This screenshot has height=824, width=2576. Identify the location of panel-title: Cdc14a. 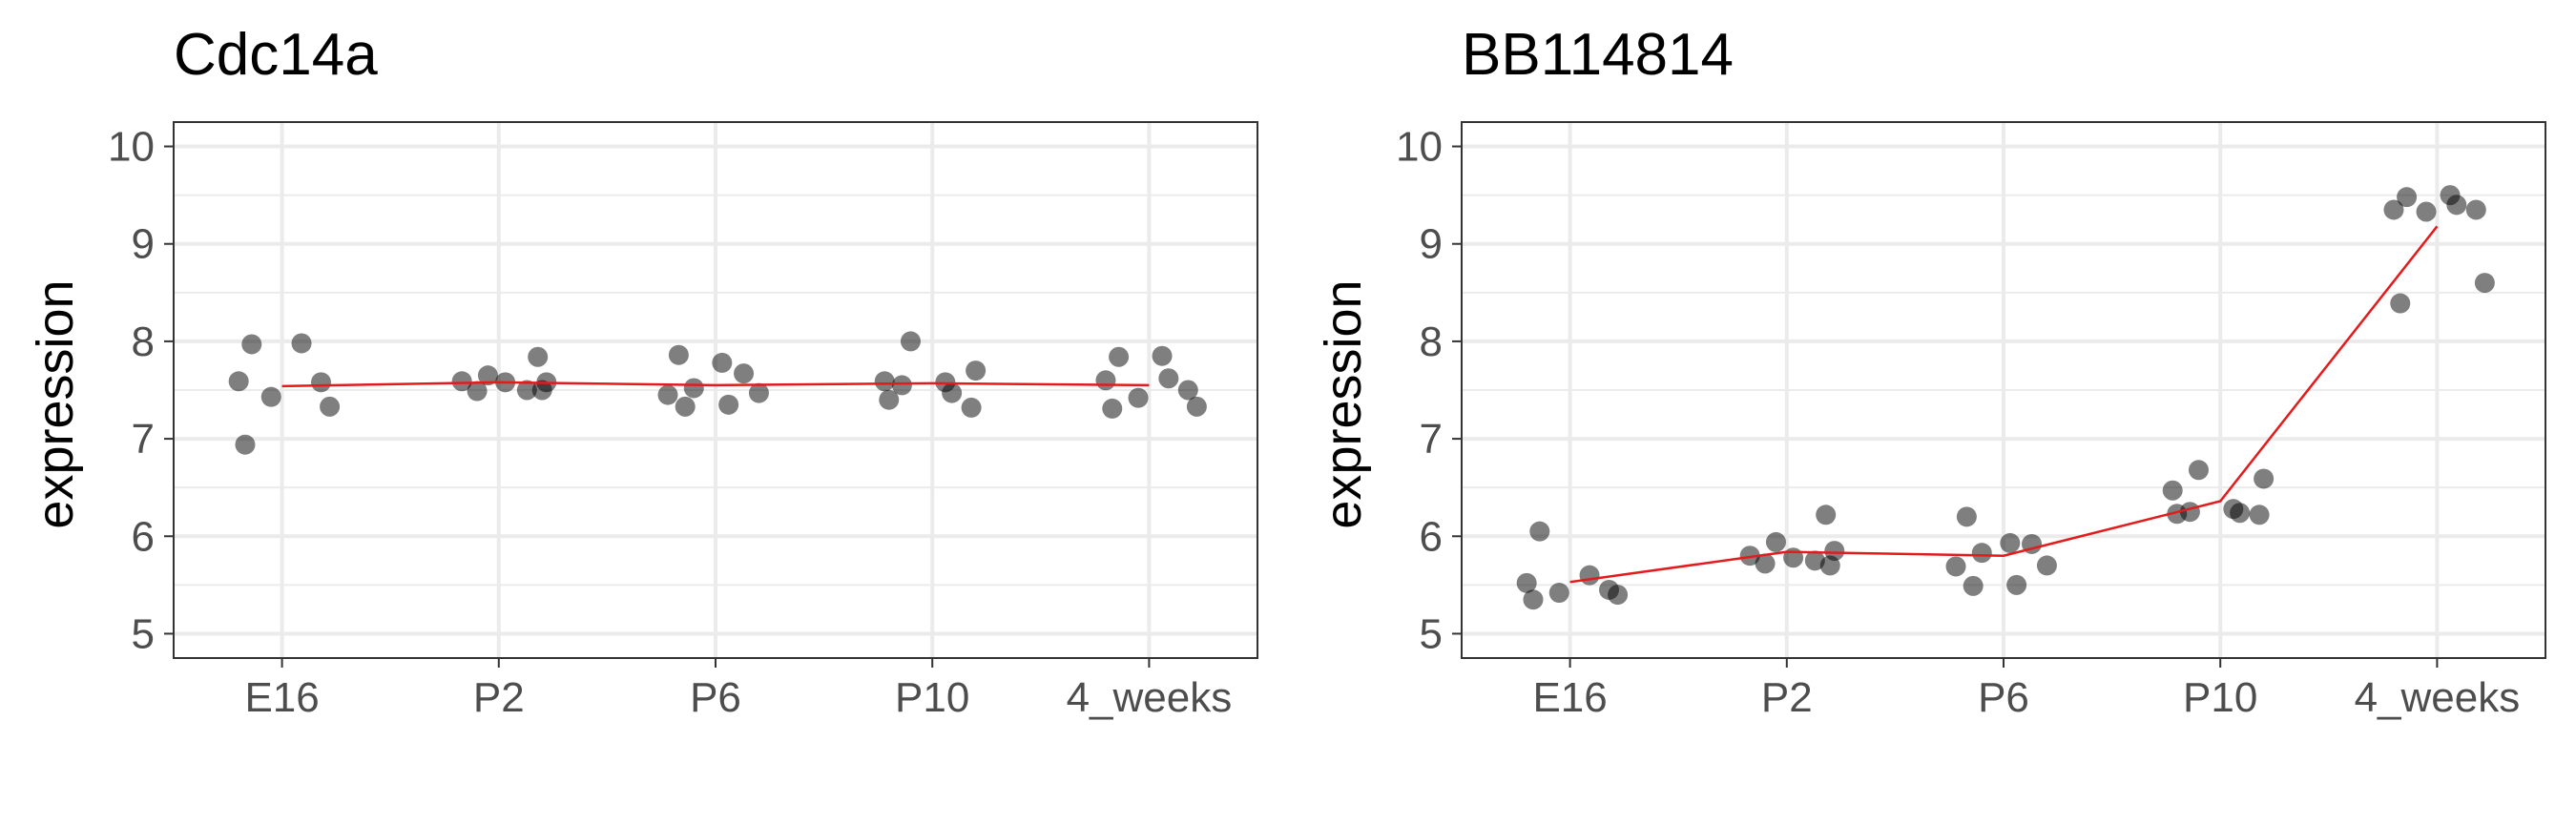
(276, 55).